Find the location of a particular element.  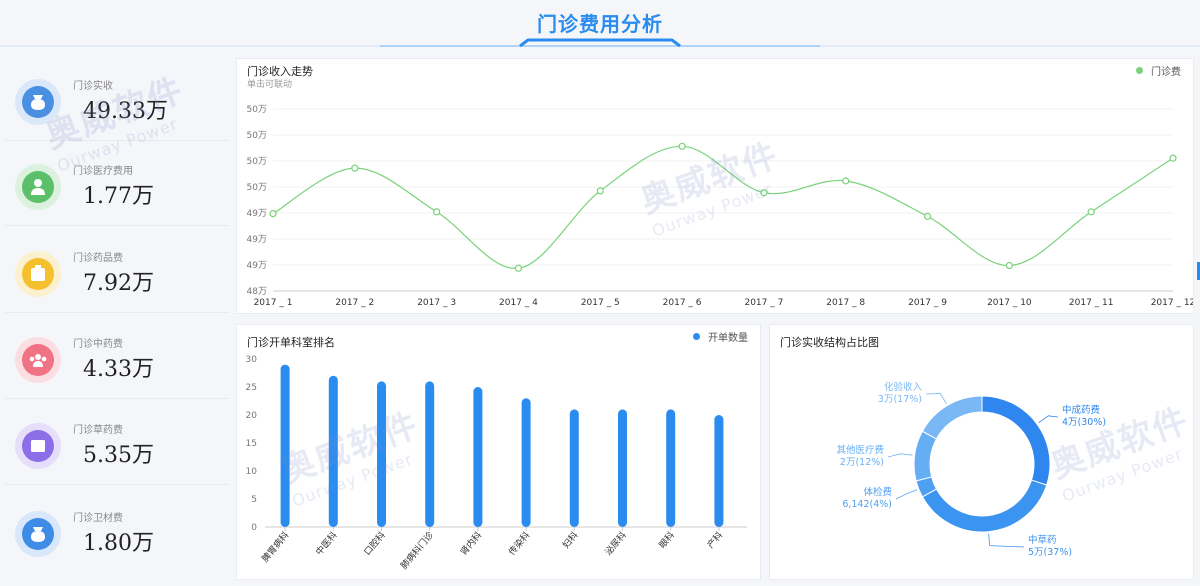

stat-label: 门诊草药费 is located at coordinates (98, 430).